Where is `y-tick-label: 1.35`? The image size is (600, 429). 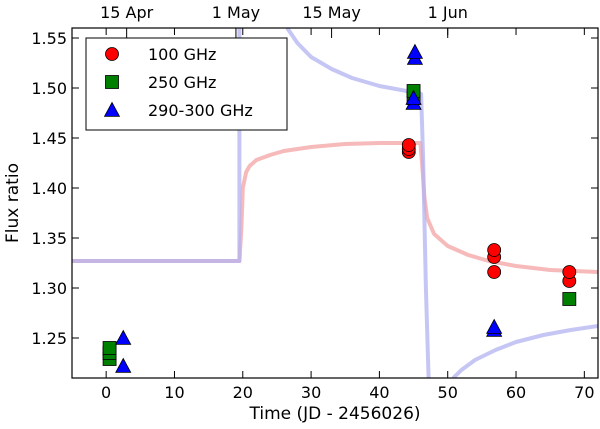 y-tick-label: 1.35 is located at coordinates (49, 238).